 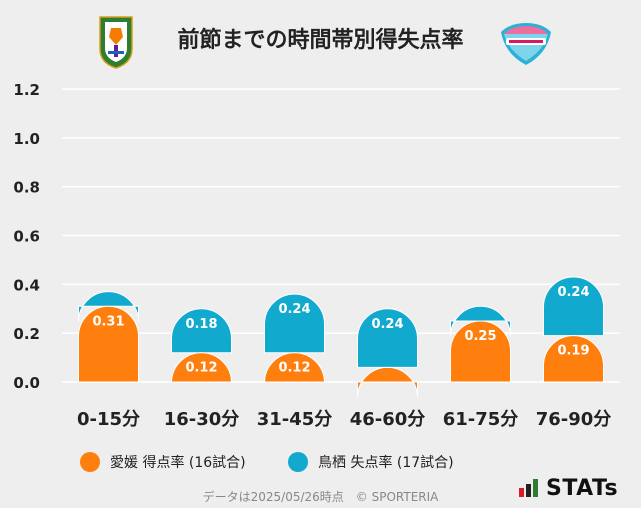 What do you see at coordinates (388, 419) in the screenshot?
I see `x-tick-label: 46-60分` at bounding box center [388, 419].